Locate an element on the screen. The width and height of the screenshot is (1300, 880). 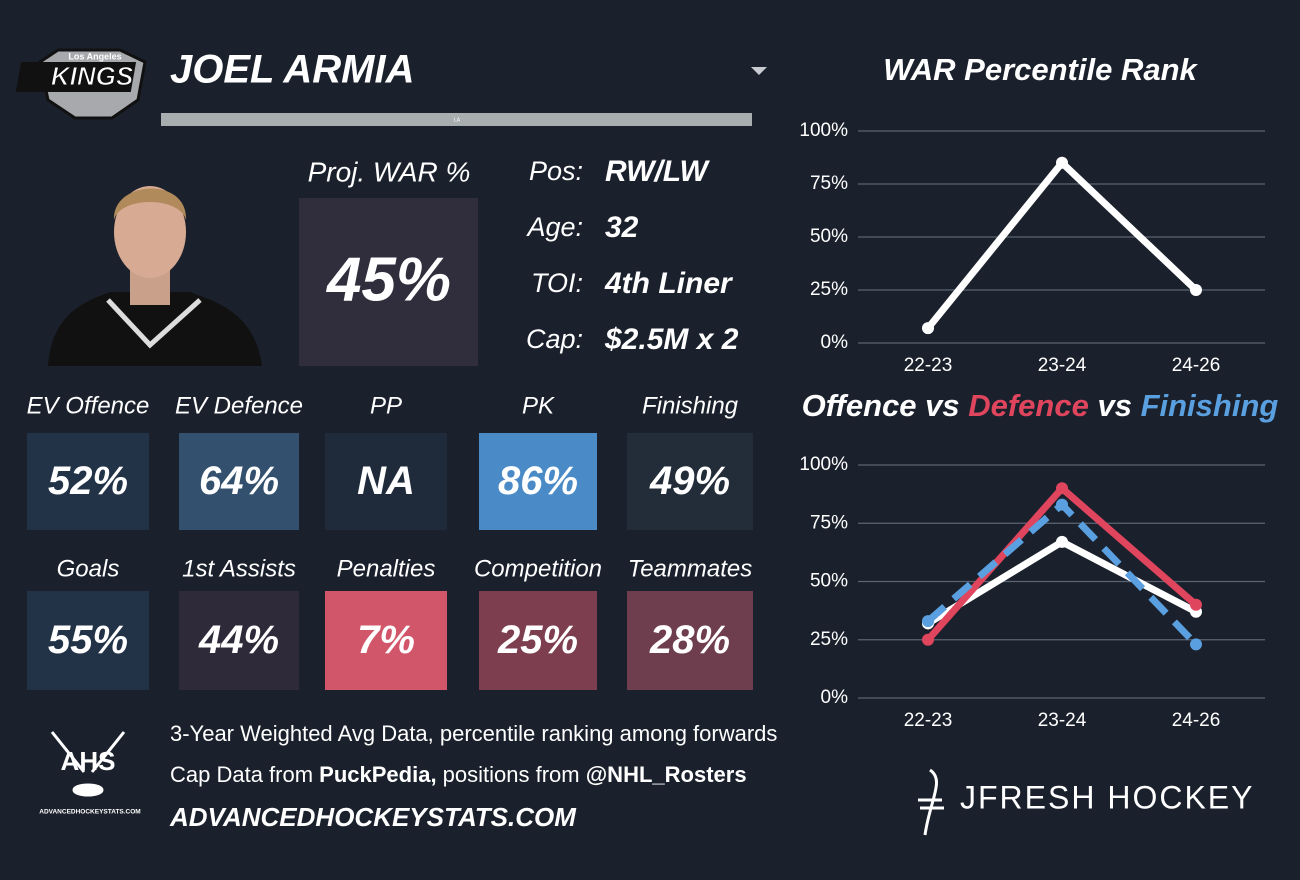
footer-site: ADVANCEDHOCKEYSTATS.COM is located at coordinates (373, 817).